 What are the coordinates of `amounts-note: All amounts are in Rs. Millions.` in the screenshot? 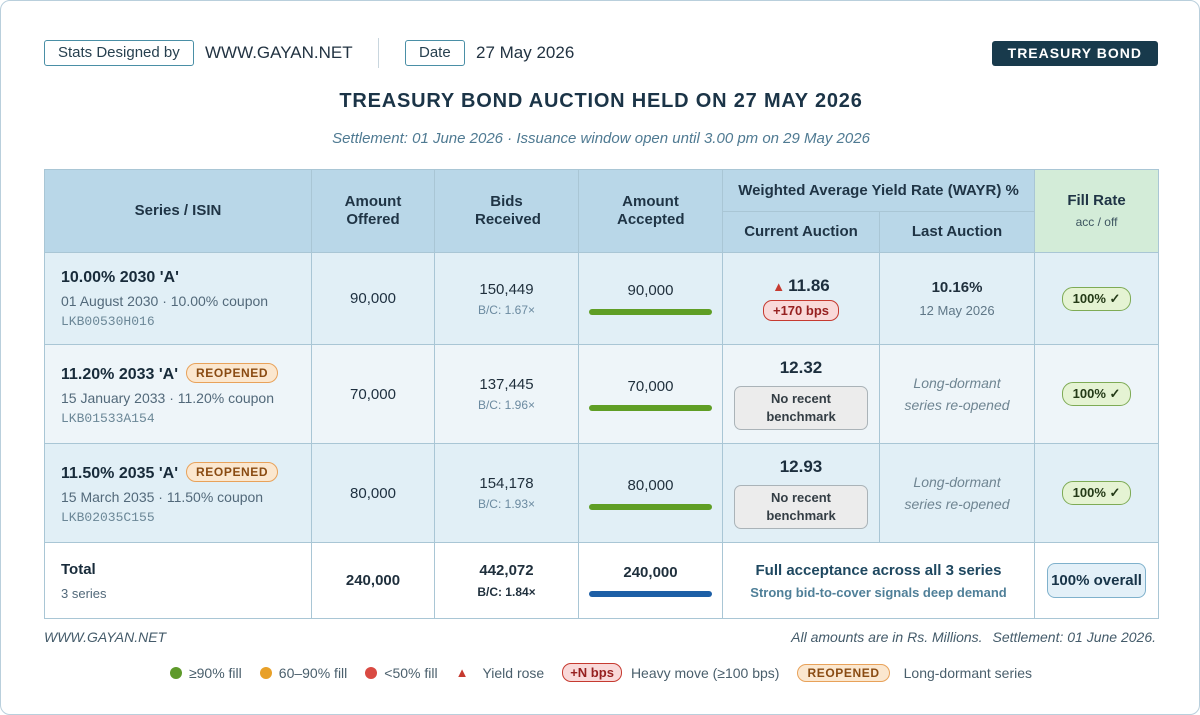 It's located at (887, 637).